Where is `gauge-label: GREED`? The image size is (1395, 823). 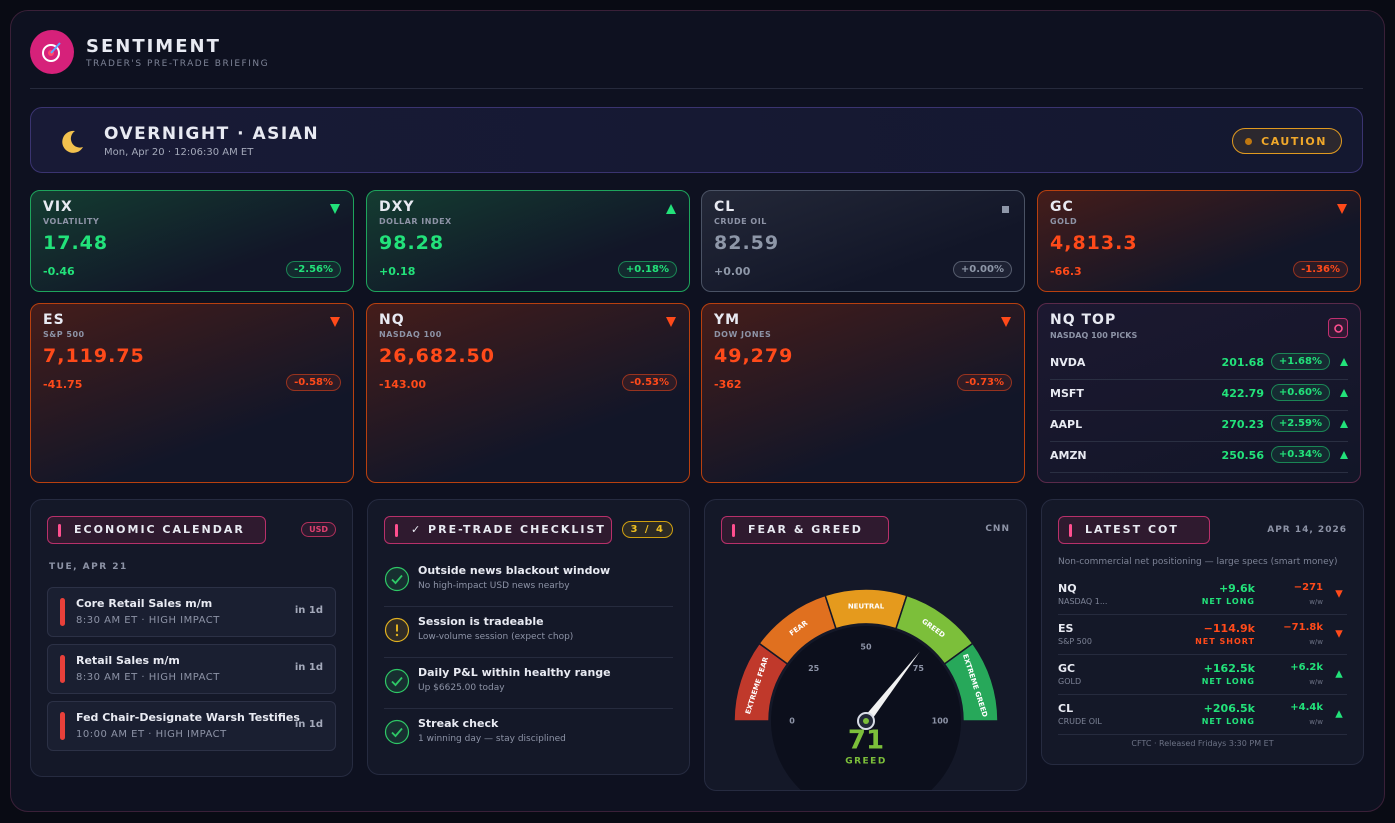 gauge-label: GREED is located at coordinates (866, 762).